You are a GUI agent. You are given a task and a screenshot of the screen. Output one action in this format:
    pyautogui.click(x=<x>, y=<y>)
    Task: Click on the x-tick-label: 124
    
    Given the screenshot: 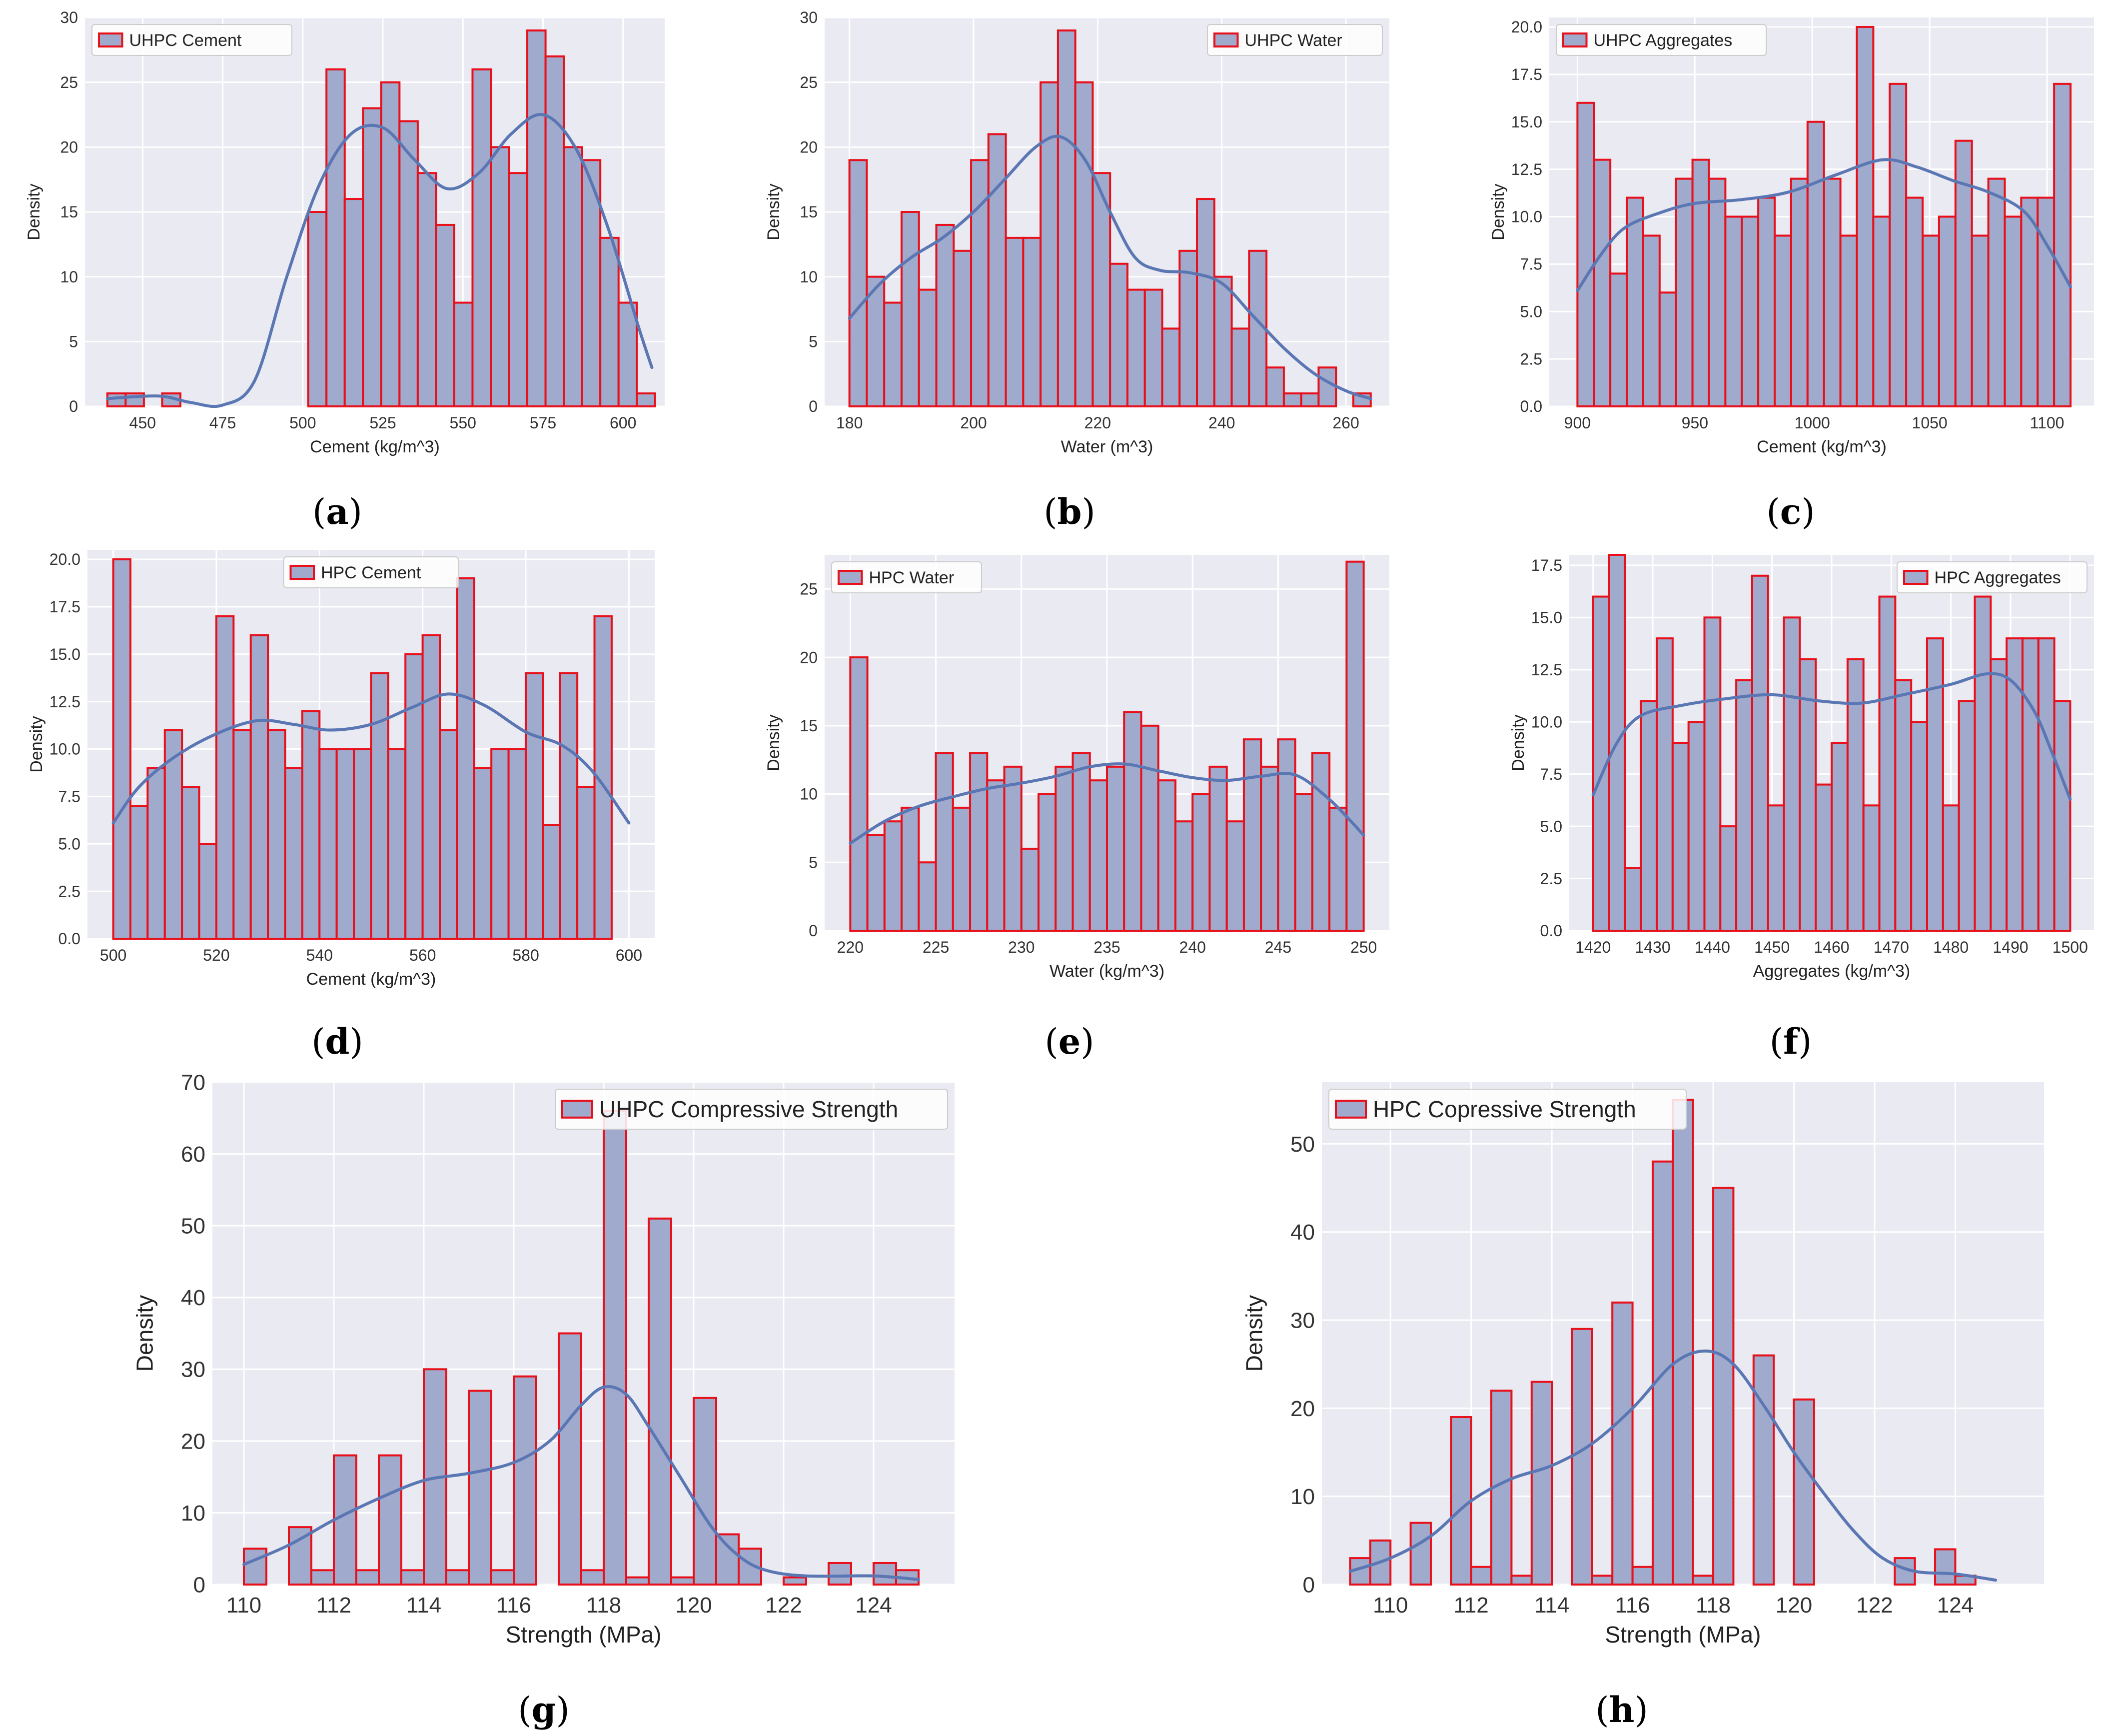 What is the action you would take?
    pyautogui.click(x=1956, y=1605)
    